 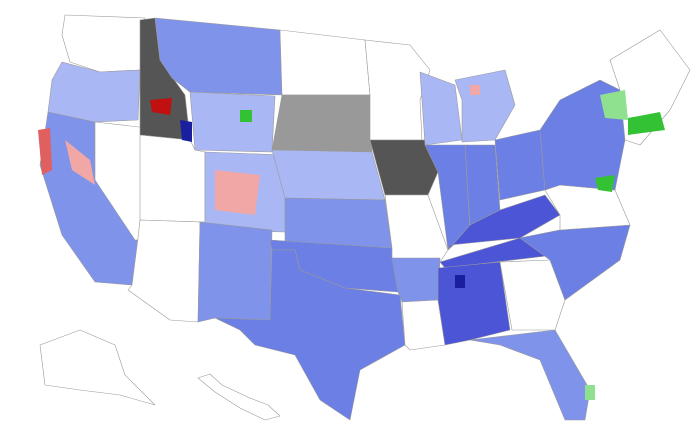 What do you see at coordinates (235, 272) in the screenshot?
I see `region-new-mexico` at bounding box center [235, 272].